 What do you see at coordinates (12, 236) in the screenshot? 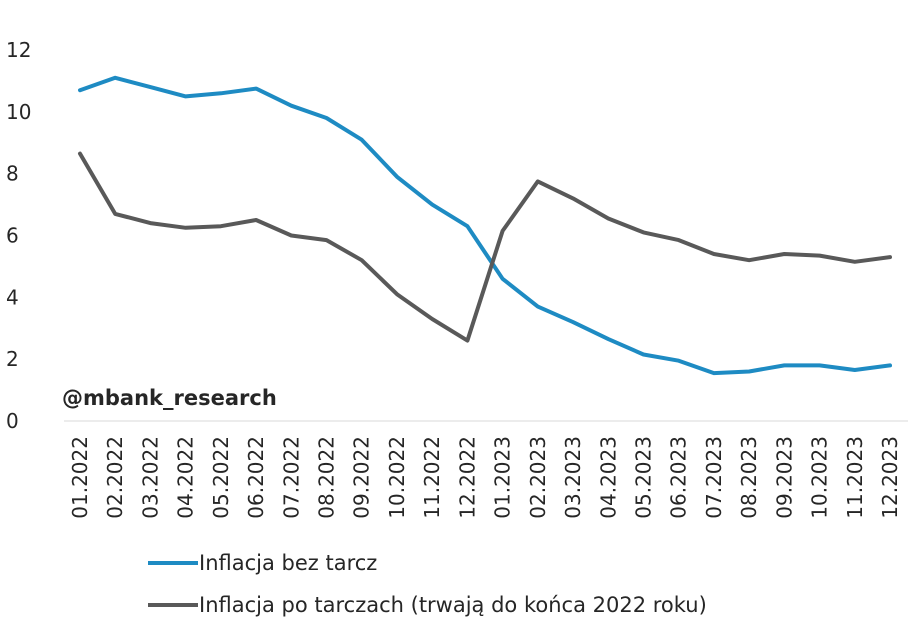
I see `y-tick-label: 6` at bounding box center [12, 236].